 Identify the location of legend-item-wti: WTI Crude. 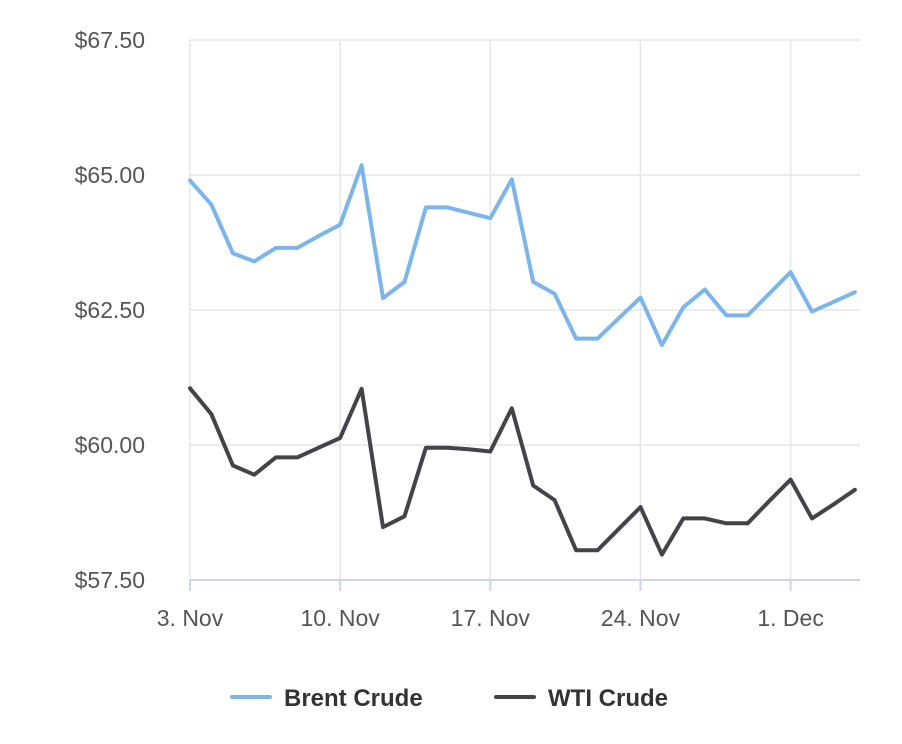
(581, 698).